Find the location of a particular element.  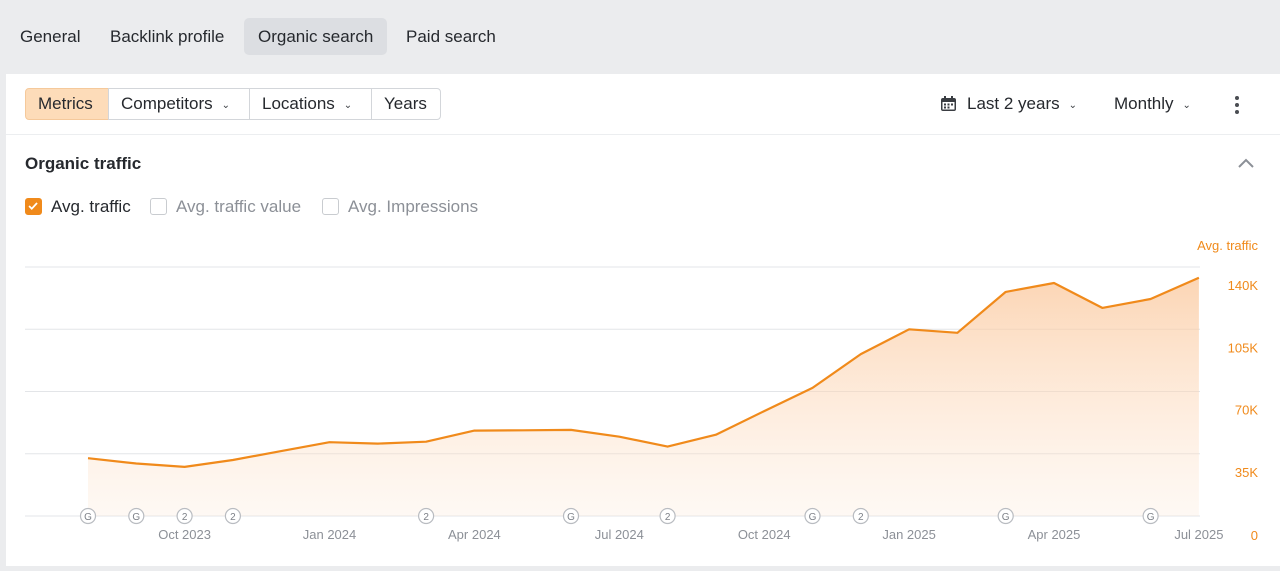

metrics-button: Metrics is located at coordinates (67, 104).